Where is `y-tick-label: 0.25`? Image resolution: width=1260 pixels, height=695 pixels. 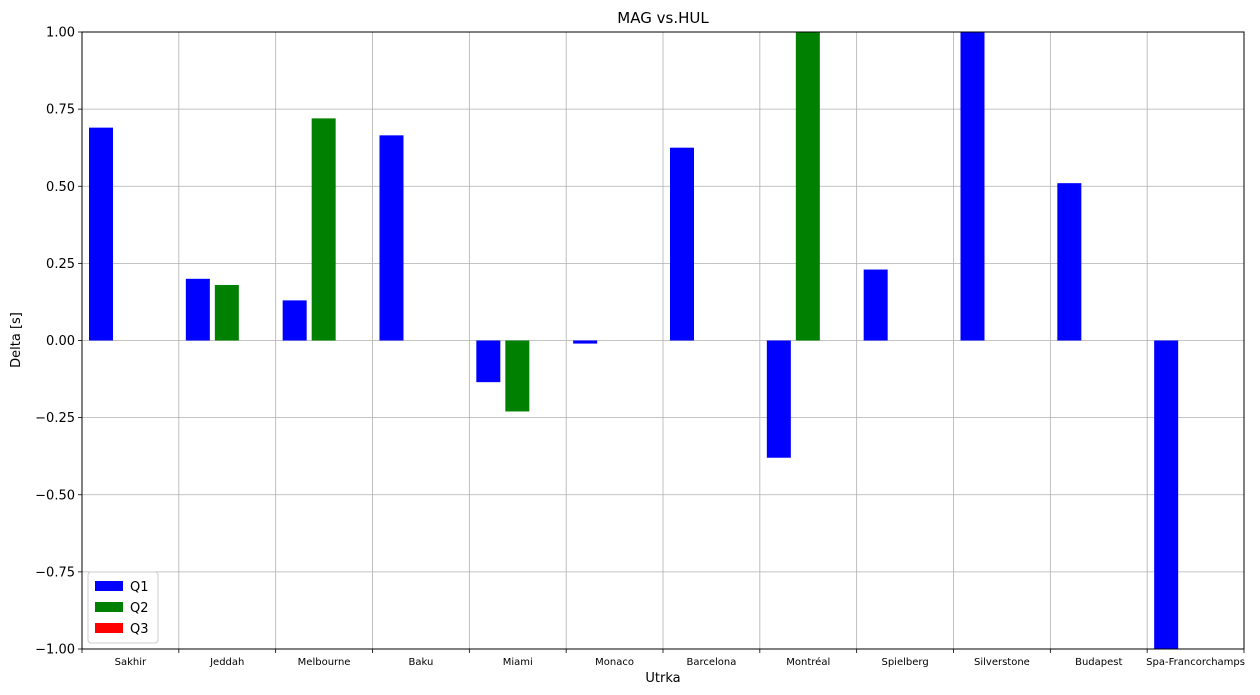 y-tick-label: 0.25 is located at coordinates (60, 264).